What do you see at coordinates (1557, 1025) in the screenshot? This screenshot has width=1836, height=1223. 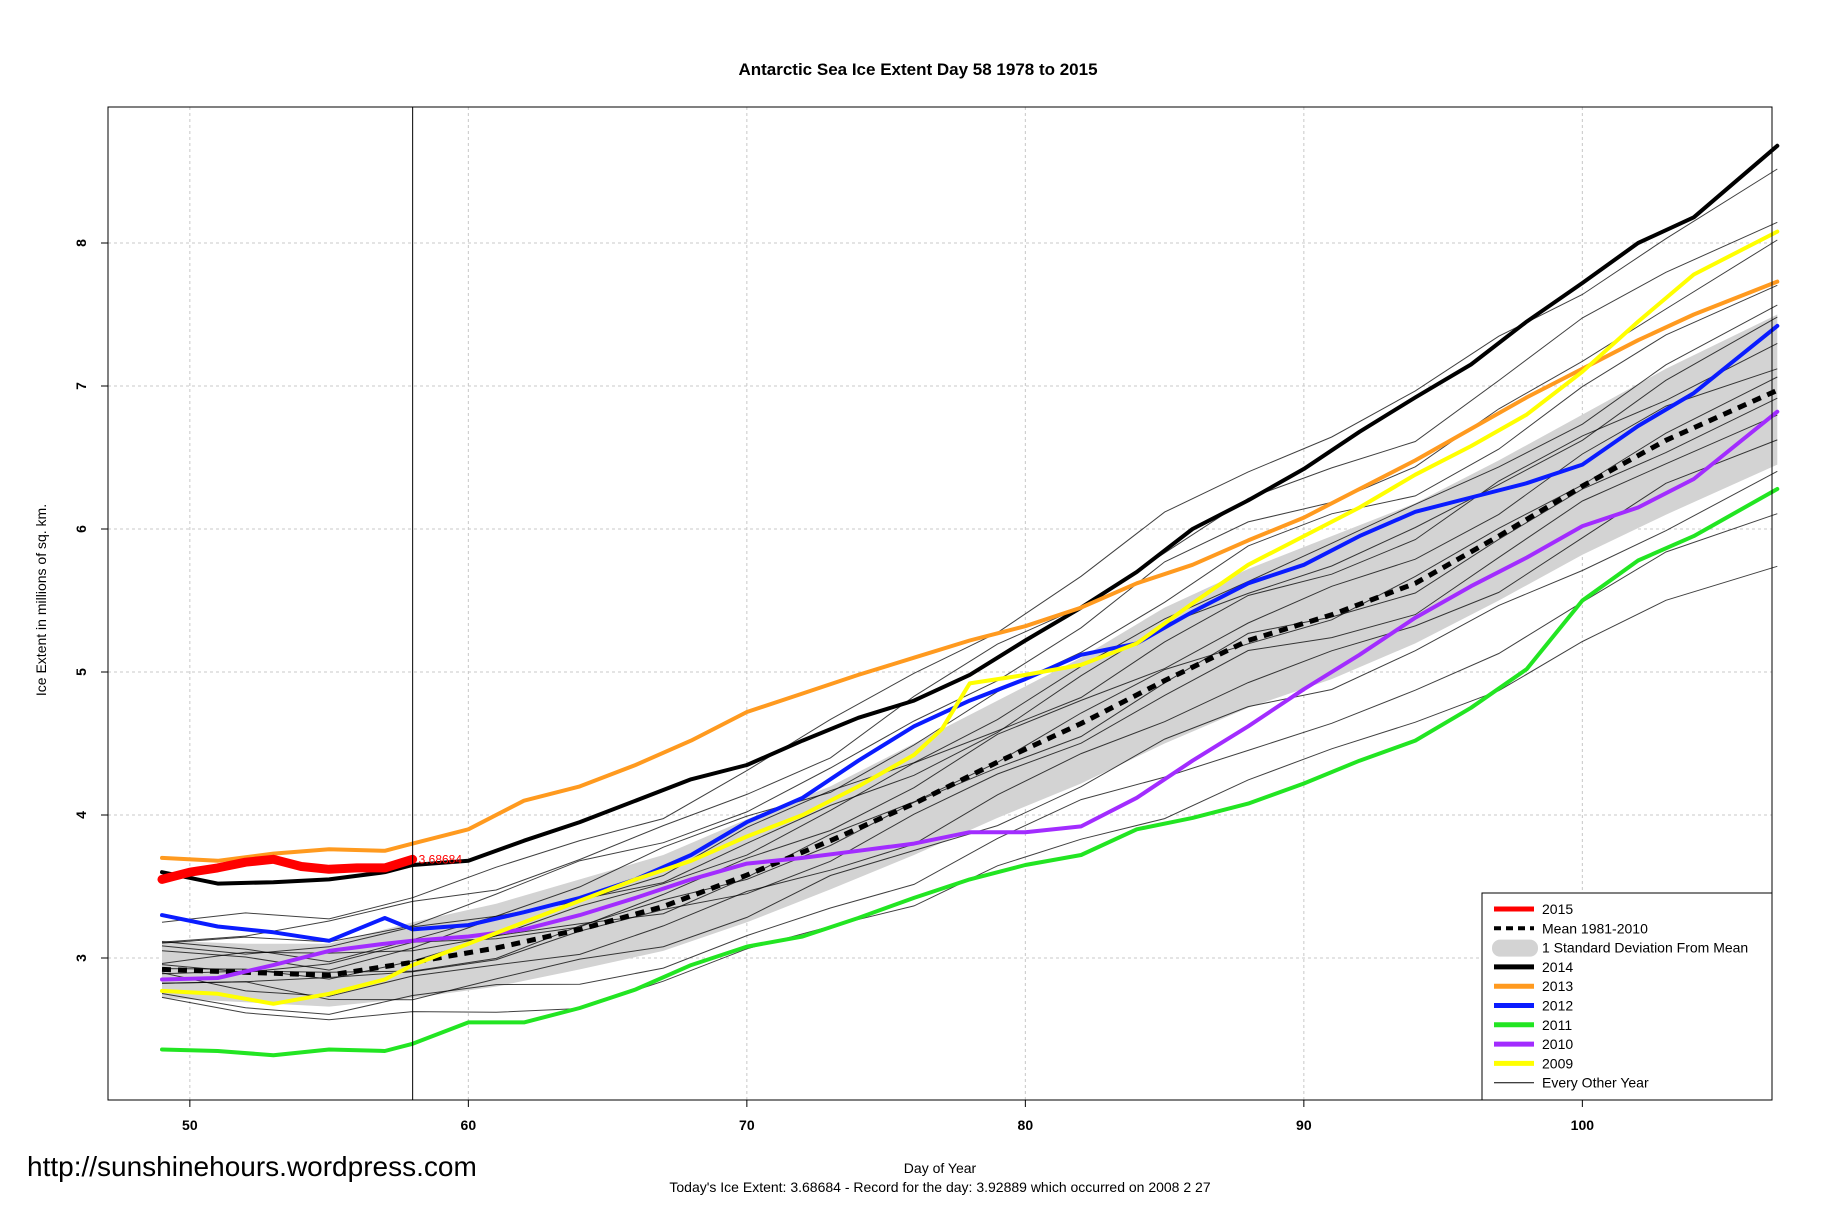 I see `legend-label: 2011` at bounding box center [1557, 1025].